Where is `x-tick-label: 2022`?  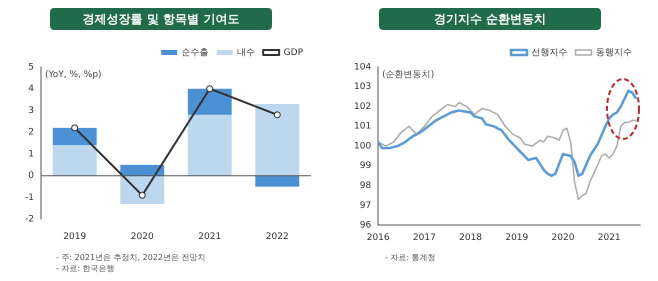 x-tick-label: 2022 is located at coordinates (277, 237).